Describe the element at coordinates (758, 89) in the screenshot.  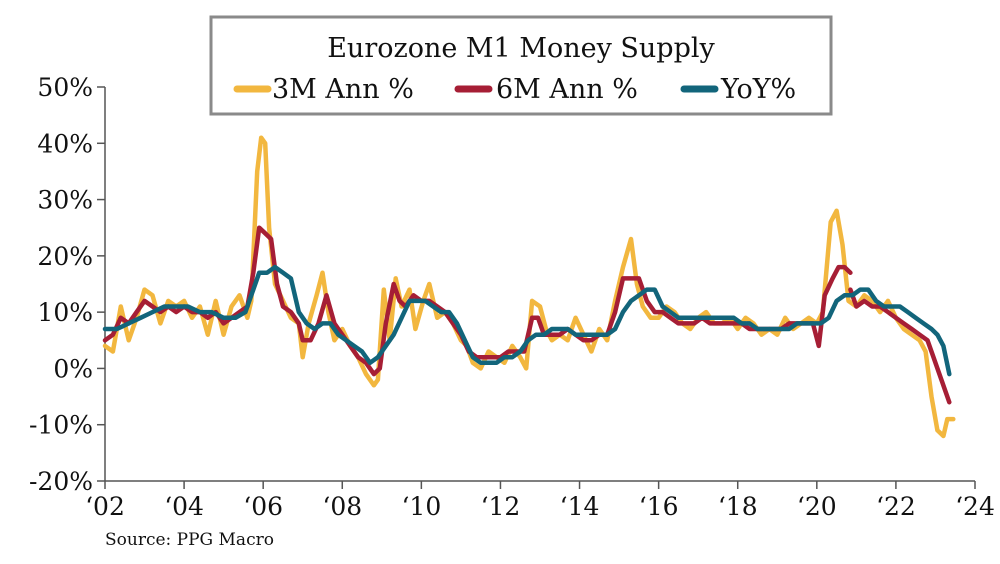
I see `legend-label-yoy: YoY%` at that location.